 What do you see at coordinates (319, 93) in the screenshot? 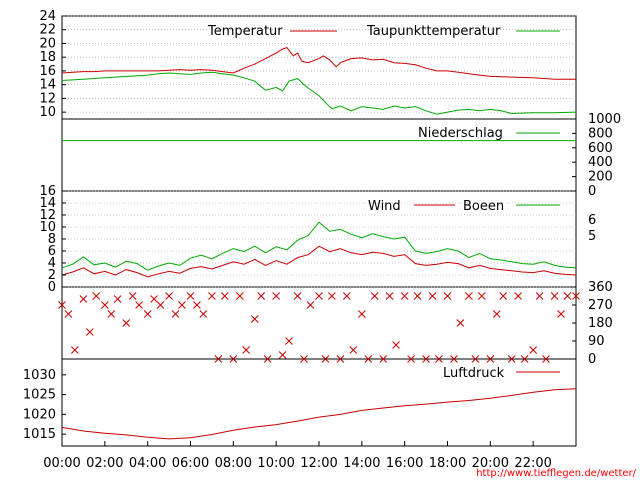
I see `temperature-series-taupunkttemperatur` at bounding box center [319, 93].